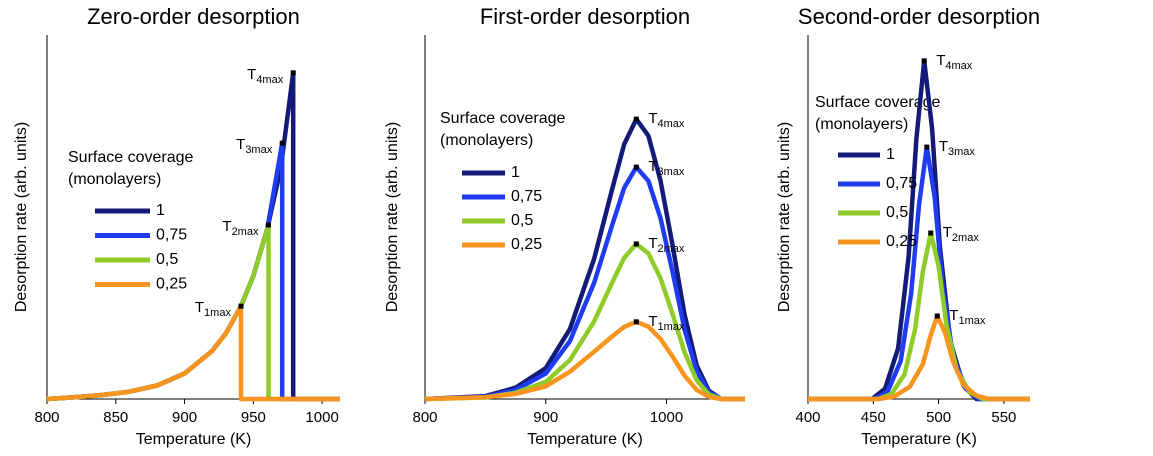 This screenshot has width=1153, height=456. Describe the element at coordinates (585, 16) in the screenshot. I see `chart-title: First-order desorption` at that location.